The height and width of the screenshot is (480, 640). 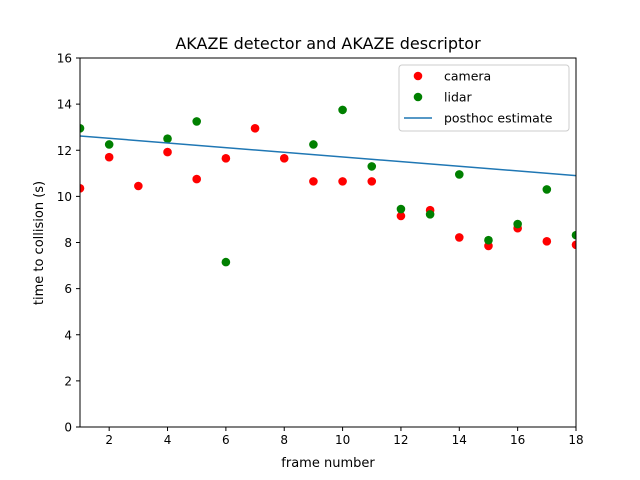 I want to click on legend-label-lidar: lidar, so click(x=458, y=97).